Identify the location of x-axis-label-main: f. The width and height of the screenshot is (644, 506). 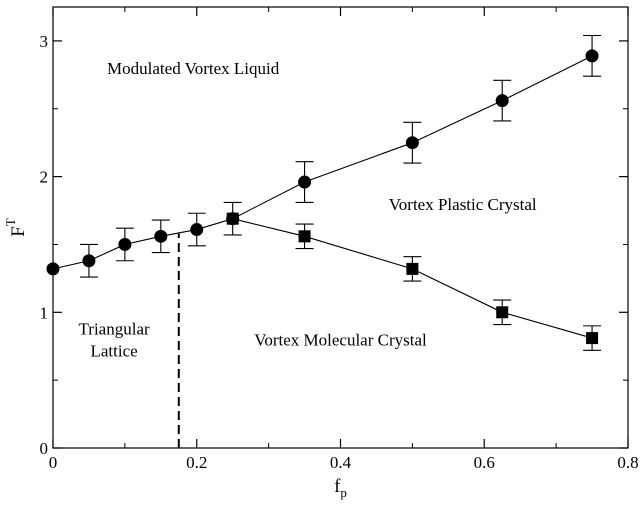
(337, 486).